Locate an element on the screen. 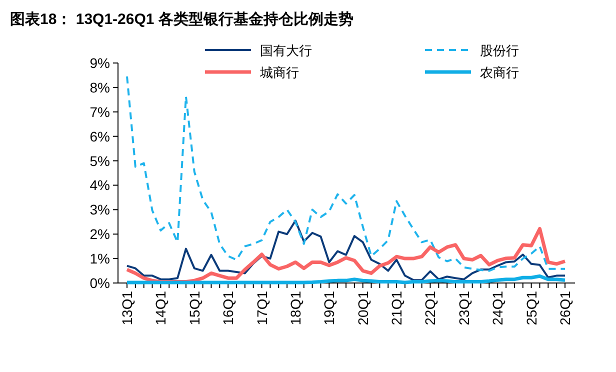 The image size is (616, 372). legend-label: 股份行 is located at coordinates (499, 50).